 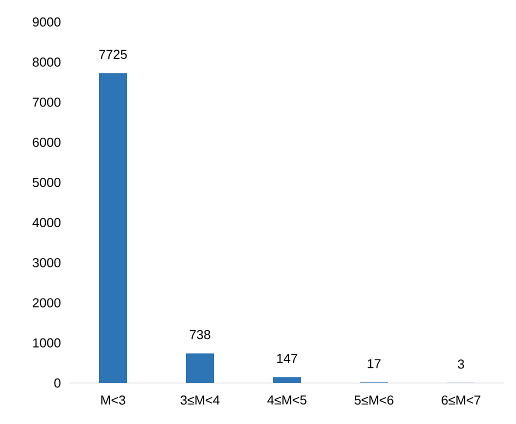 What do you see at coordinates (113, 54) in the screenshot?
I see `data-label: 7725` at bounding box center [113, 54].